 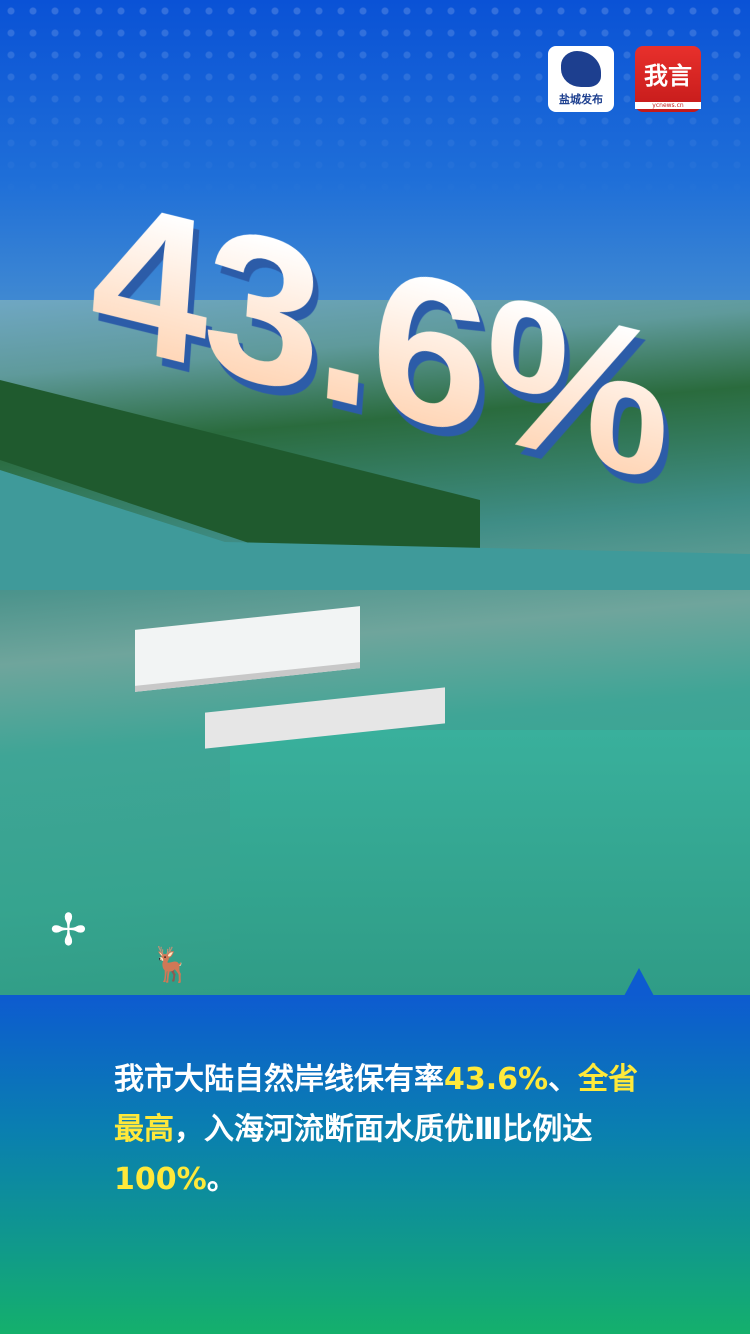 I want to click on woyan-logo: 我言 ycnews.cn, so click(x=668, y=79).